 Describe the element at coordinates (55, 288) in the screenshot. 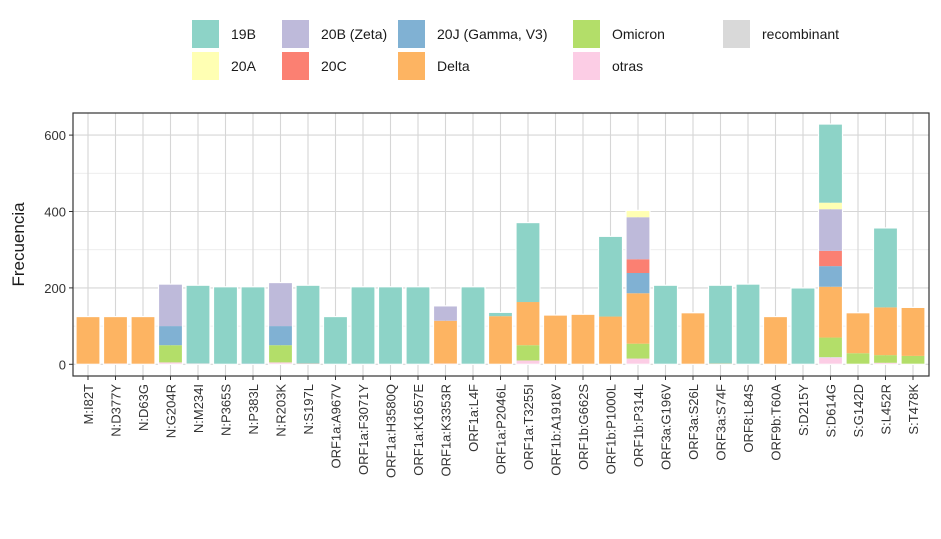

I see `y-tick-label: 200` at that location.